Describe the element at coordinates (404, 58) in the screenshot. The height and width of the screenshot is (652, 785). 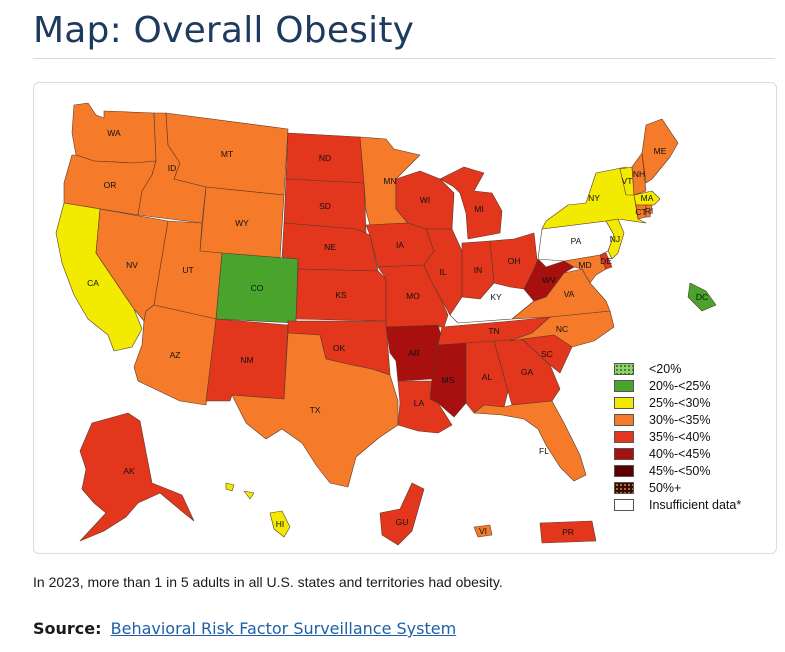
I see `title-divider` at that location.